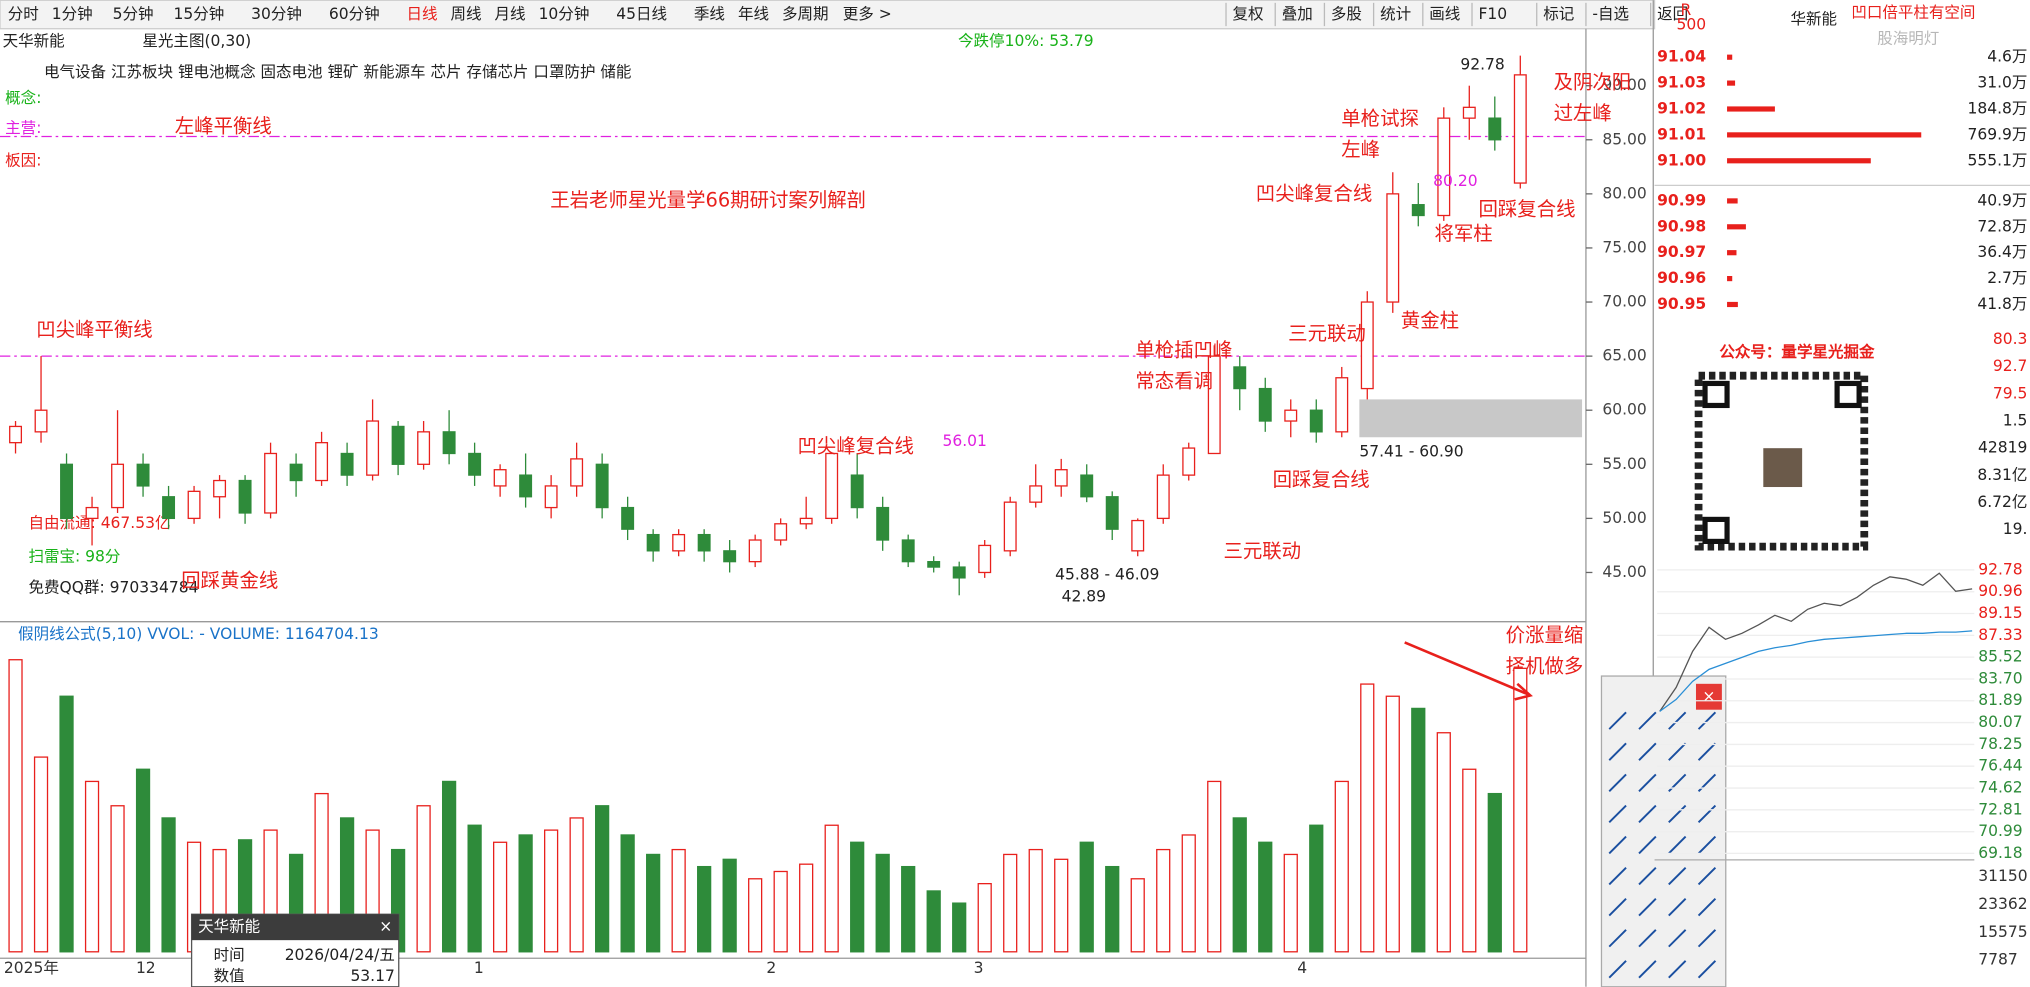 The height and width of the screenshot is (987, 2030). What do you see at coordinates (753, 14) in the screenshot?
I see `period-tab: 年线` at bounding box center [753, 14].